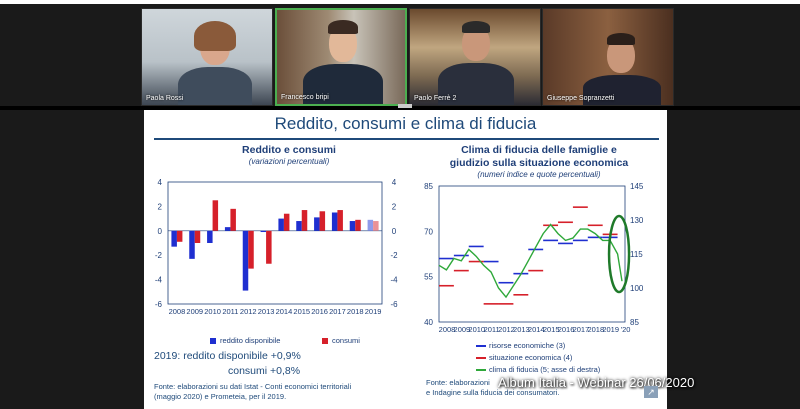  I want to click on y-tick-label-left: 4, so click(160, 182).